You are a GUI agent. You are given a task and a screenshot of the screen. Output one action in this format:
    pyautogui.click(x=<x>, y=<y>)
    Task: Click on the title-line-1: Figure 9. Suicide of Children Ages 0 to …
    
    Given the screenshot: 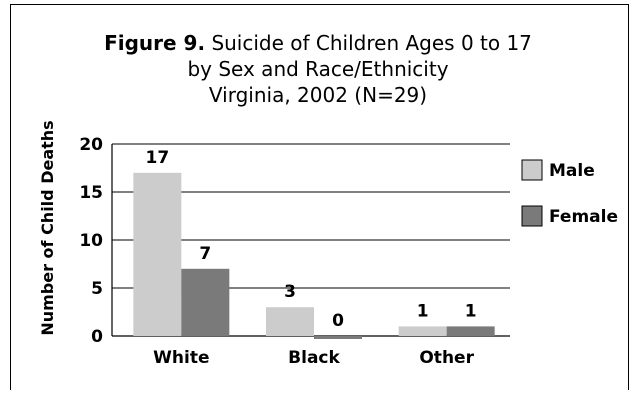 What is the action you would take?
    pyautogui.click(x=318, y=43)
    